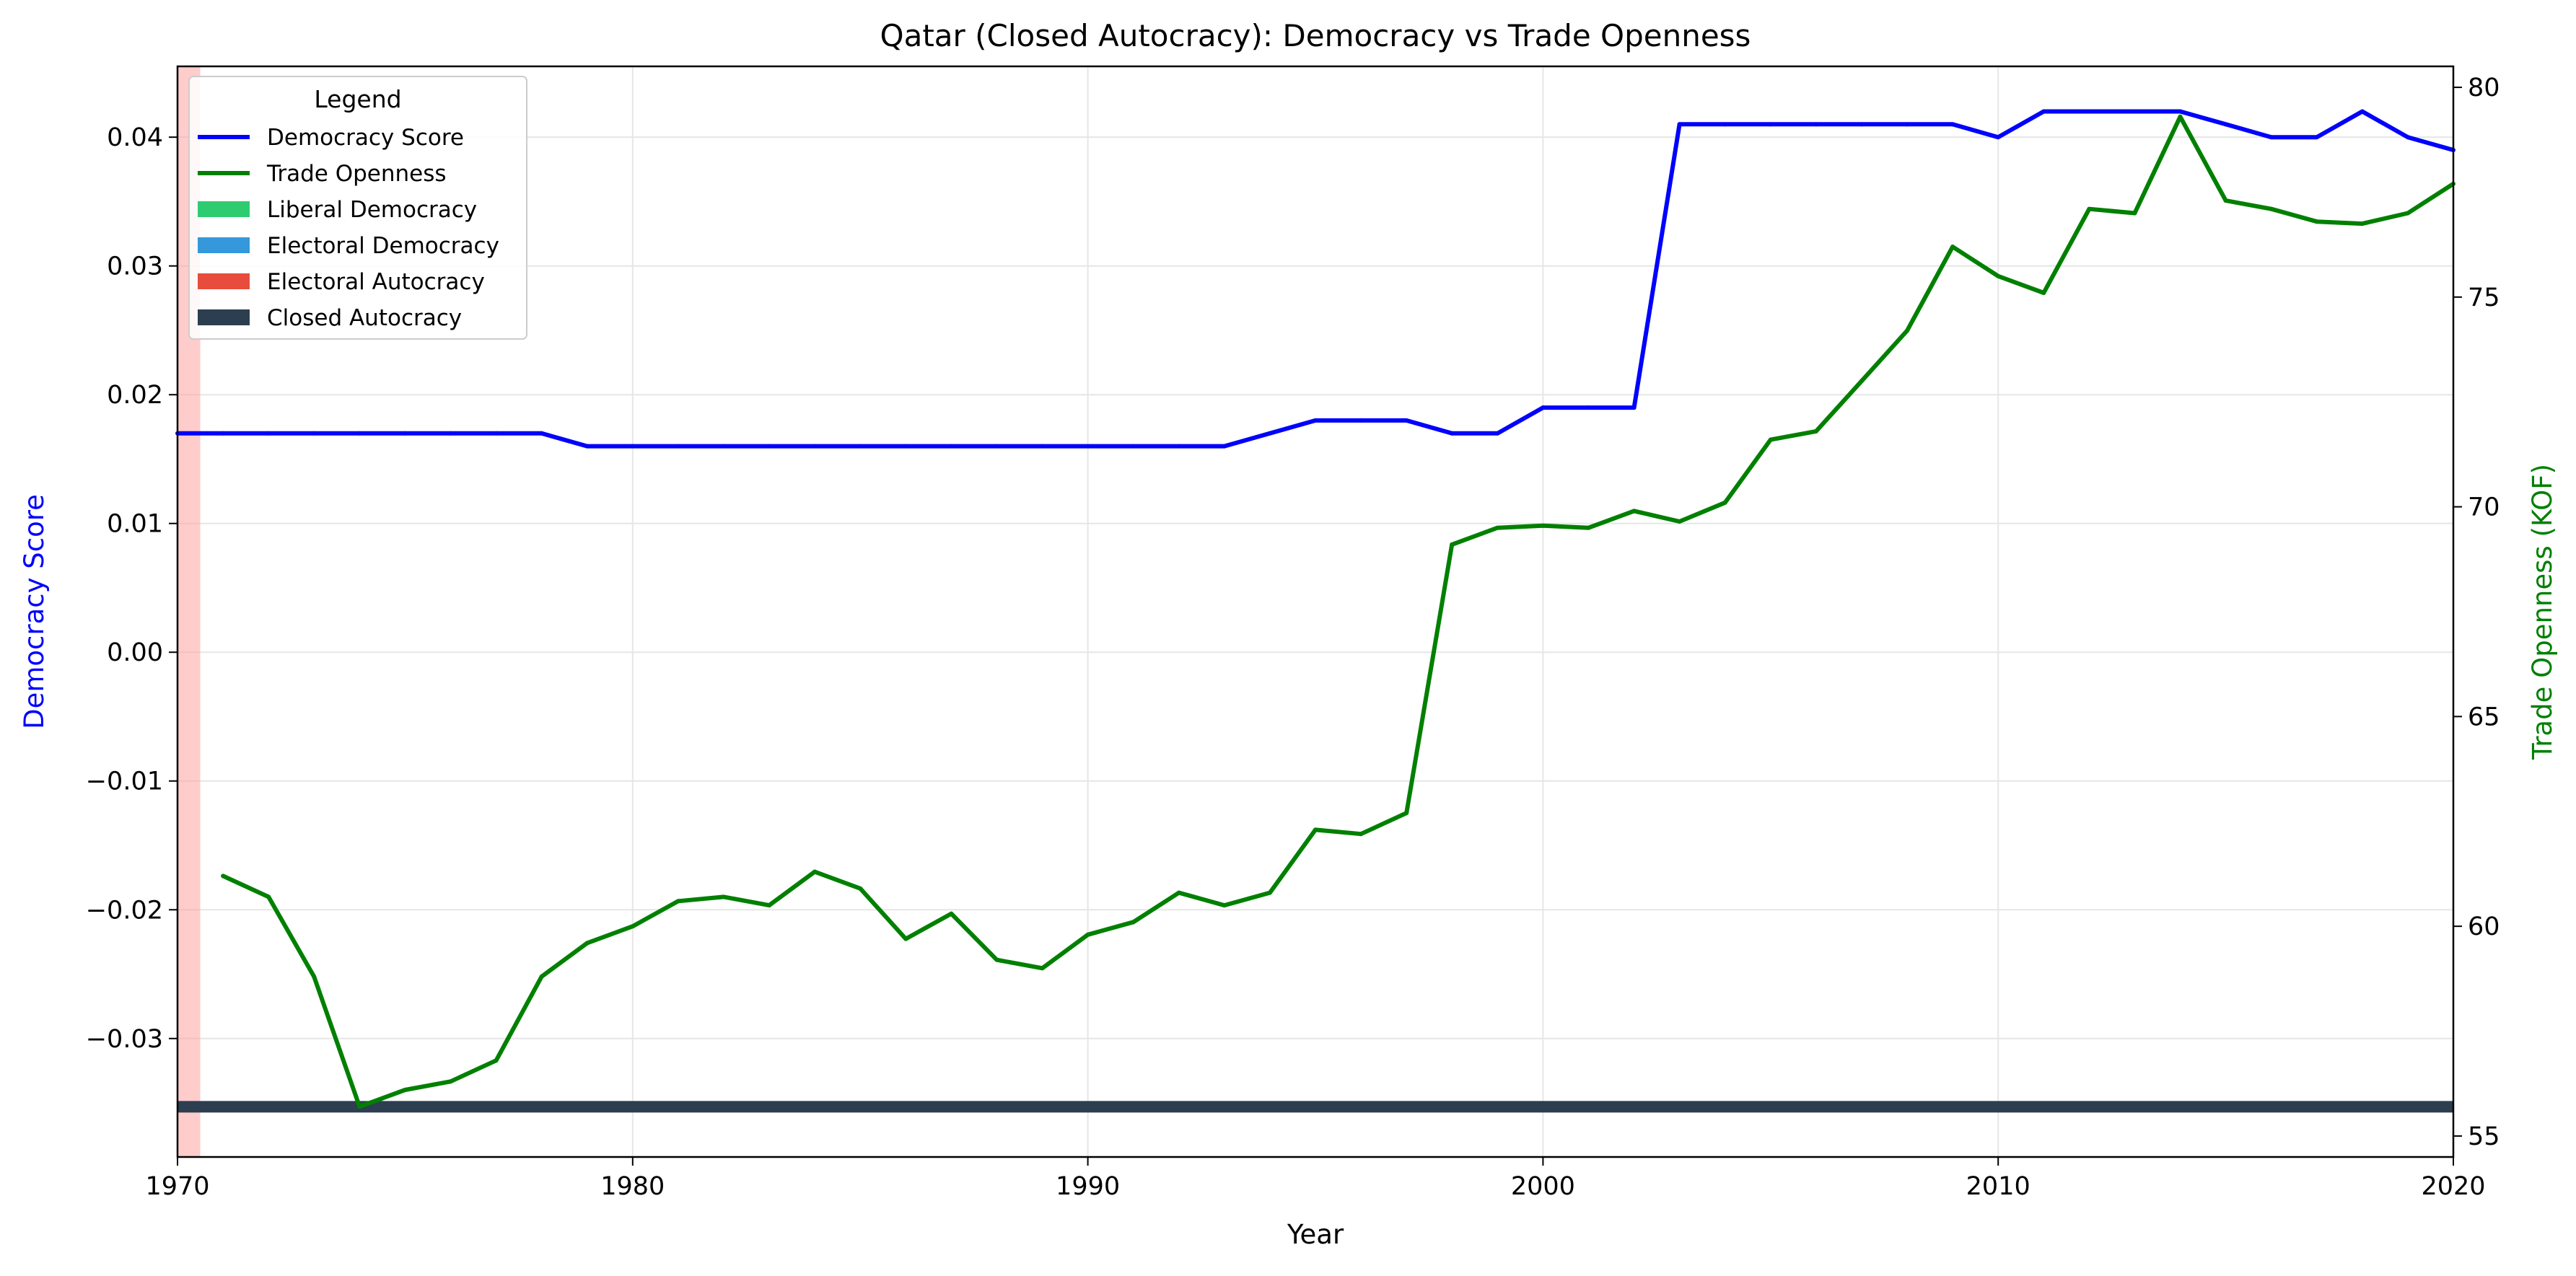 This screenshot has width=2576, height=1276. What do you see at coordinates (135, 137) in the screenshot?
I see `y-left-tick-label-7: 0.04` at bounding box center [135, 137].